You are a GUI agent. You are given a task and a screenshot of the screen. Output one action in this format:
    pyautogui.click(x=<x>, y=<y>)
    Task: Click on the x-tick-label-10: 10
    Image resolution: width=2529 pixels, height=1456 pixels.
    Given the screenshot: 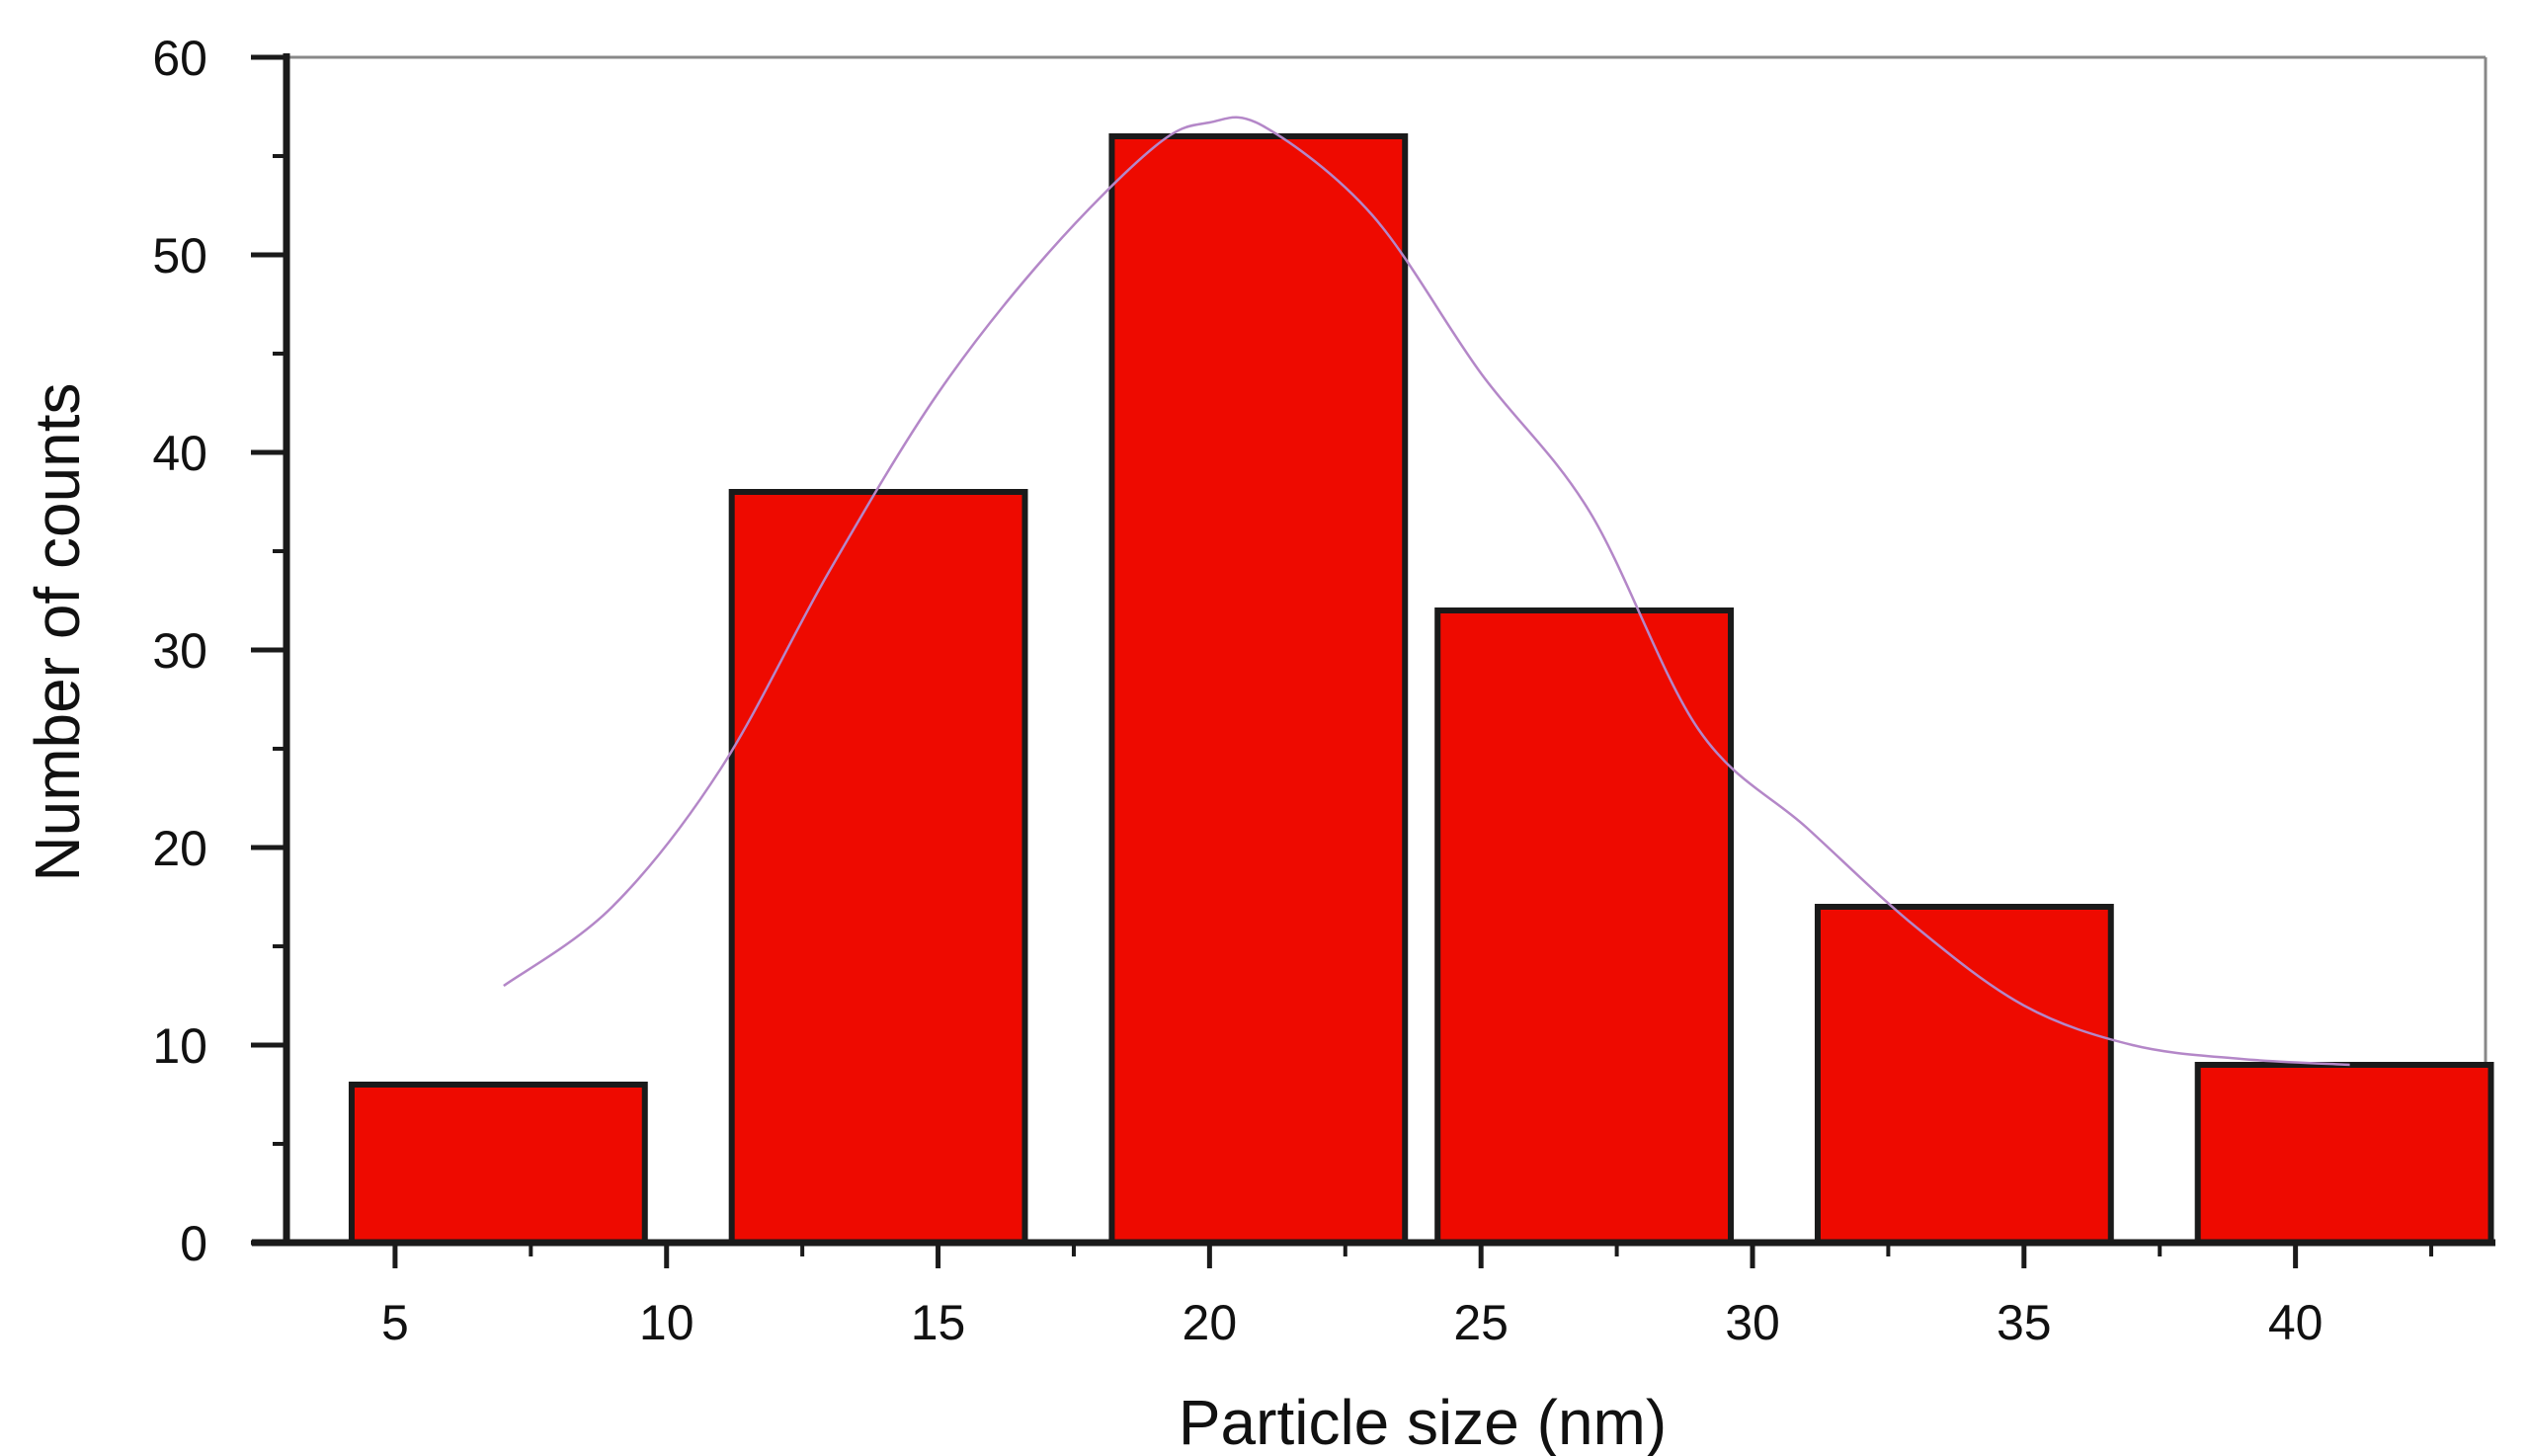 What is the action you would take?
    pyautogui.click(x=666, y=1322)
    